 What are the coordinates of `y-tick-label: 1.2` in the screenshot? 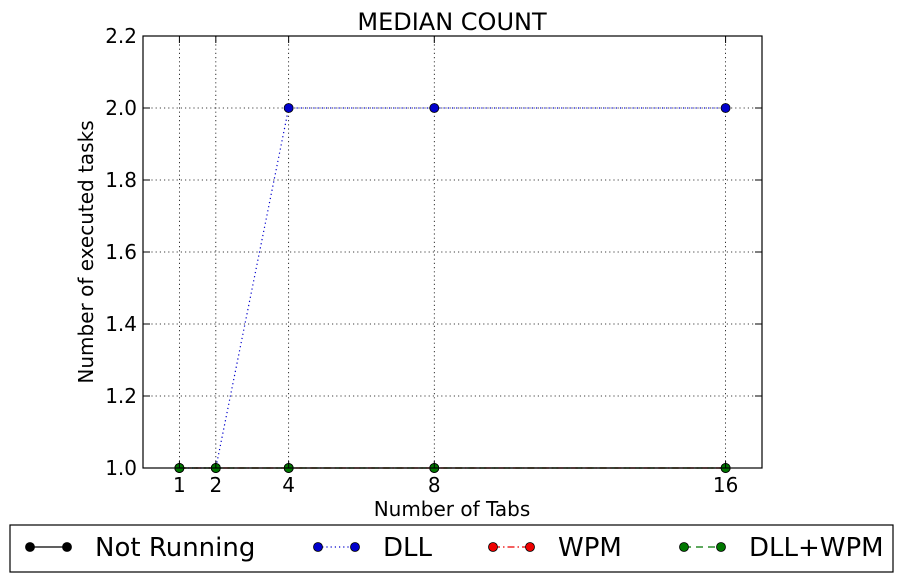 It's located at (121, 396).